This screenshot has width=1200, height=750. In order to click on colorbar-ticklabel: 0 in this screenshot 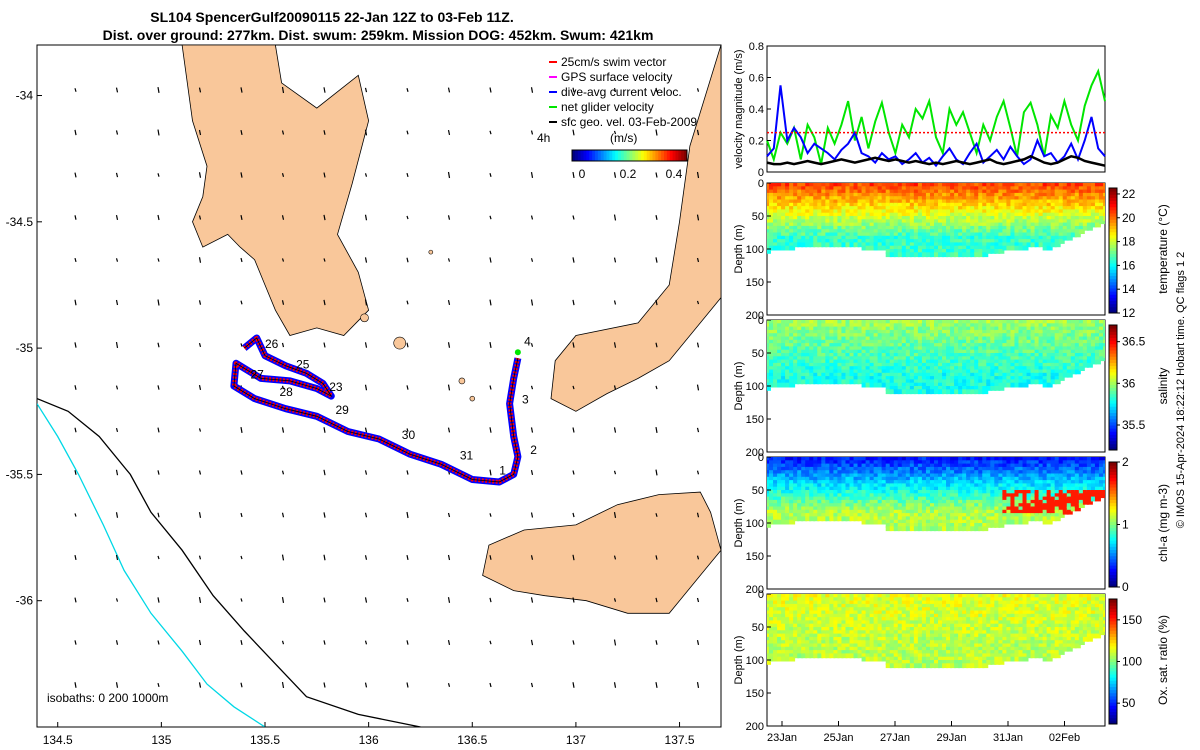, I will do `click(582, 174)`.